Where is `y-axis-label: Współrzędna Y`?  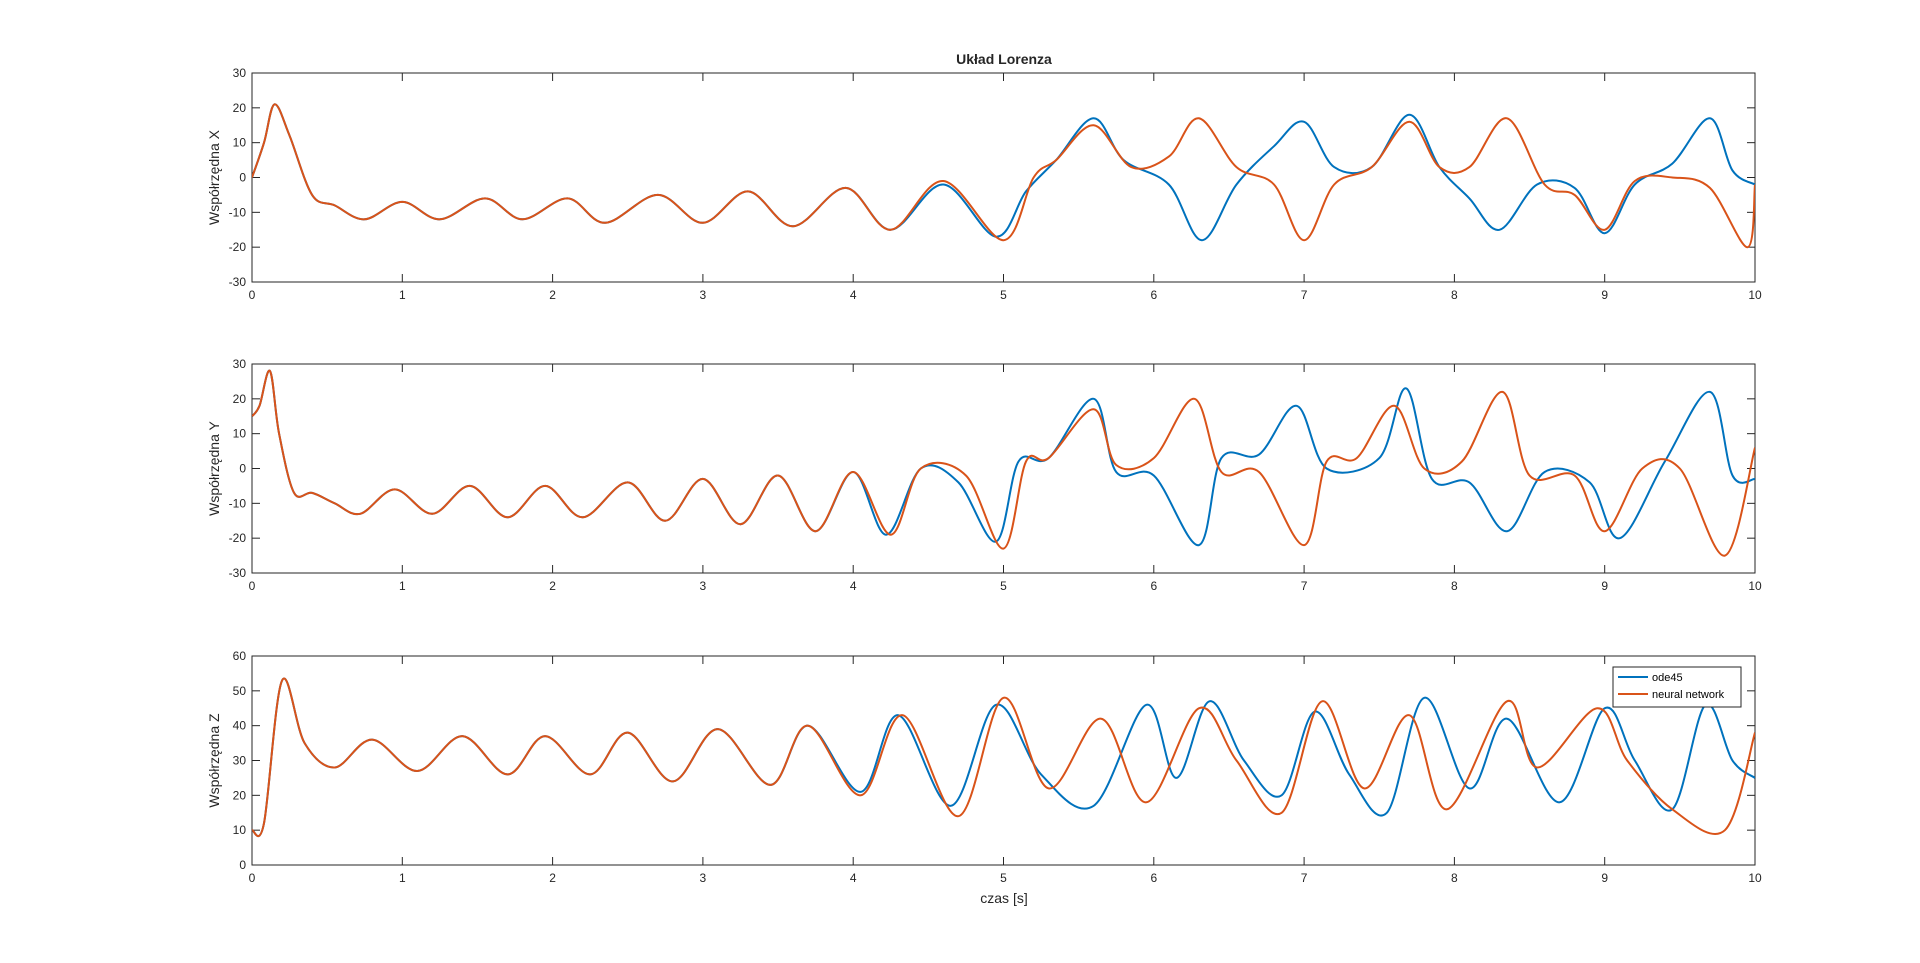
y-axis-label: Współrzędna Y is located at coordinates (214, 468).